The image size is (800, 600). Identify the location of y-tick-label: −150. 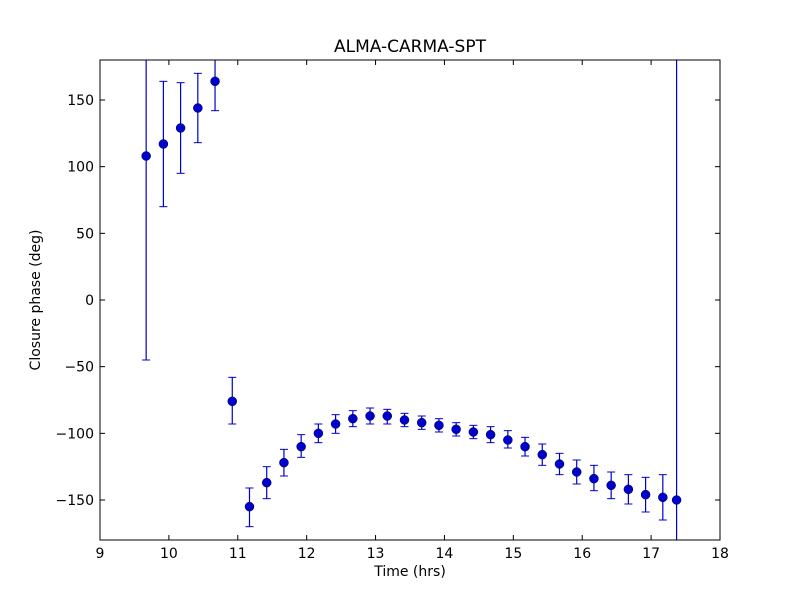
(75, 501).